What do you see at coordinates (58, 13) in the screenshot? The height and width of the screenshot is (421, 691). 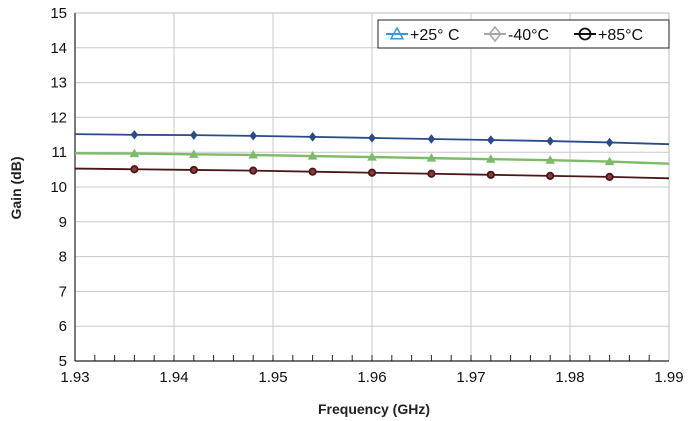 I see `y-tick-label: 15` at bounding box center [58, 13].